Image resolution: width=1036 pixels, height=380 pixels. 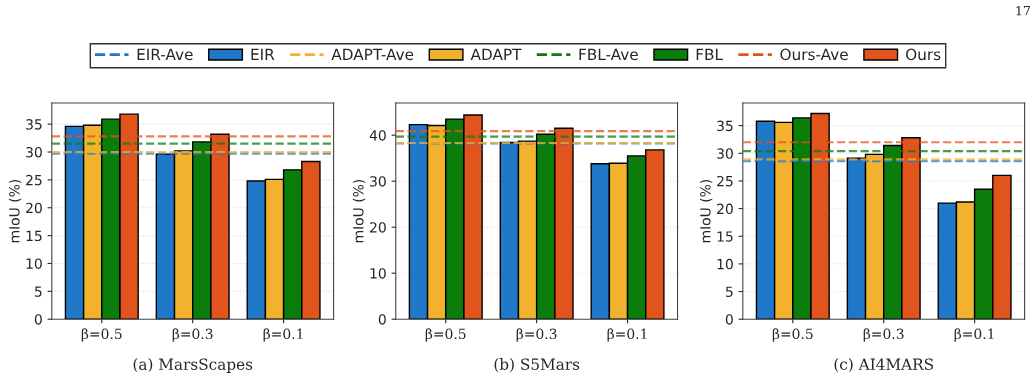 What do you see at coordinates (923, 54) in the screenshot?
I see `legend-label: Ours` at bounding box center [923, 54].